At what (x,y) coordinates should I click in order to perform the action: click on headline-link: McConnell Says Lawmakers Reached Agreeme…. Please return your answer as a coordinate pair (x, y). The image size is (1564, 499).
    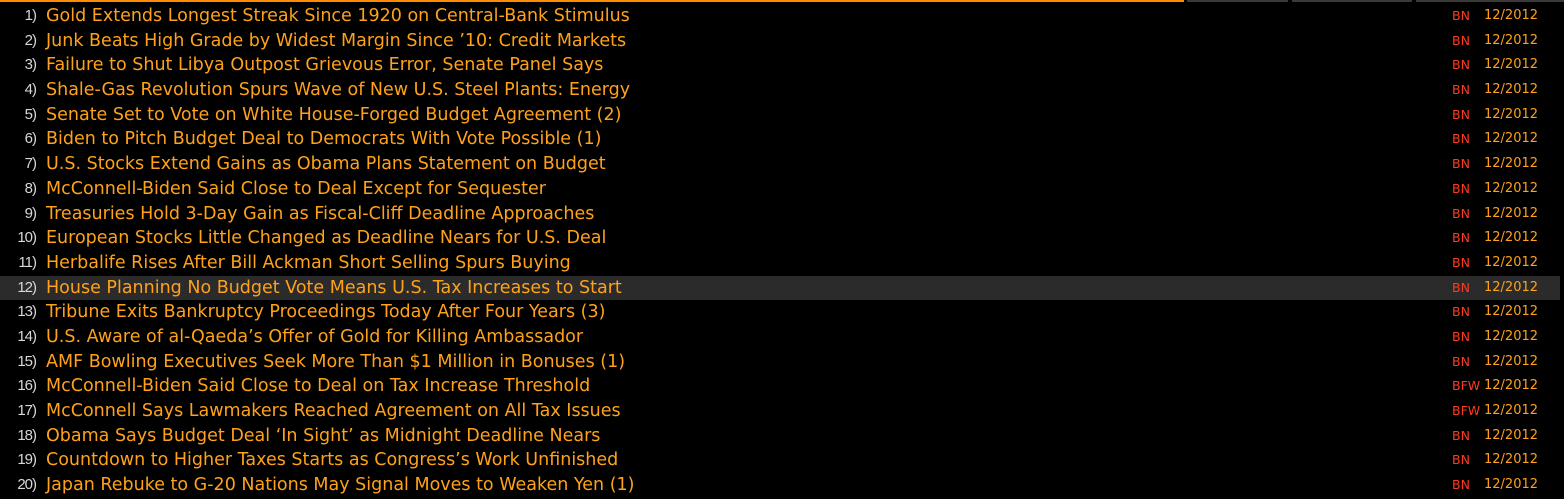
    Looking at the image, I should click on (333, 411).